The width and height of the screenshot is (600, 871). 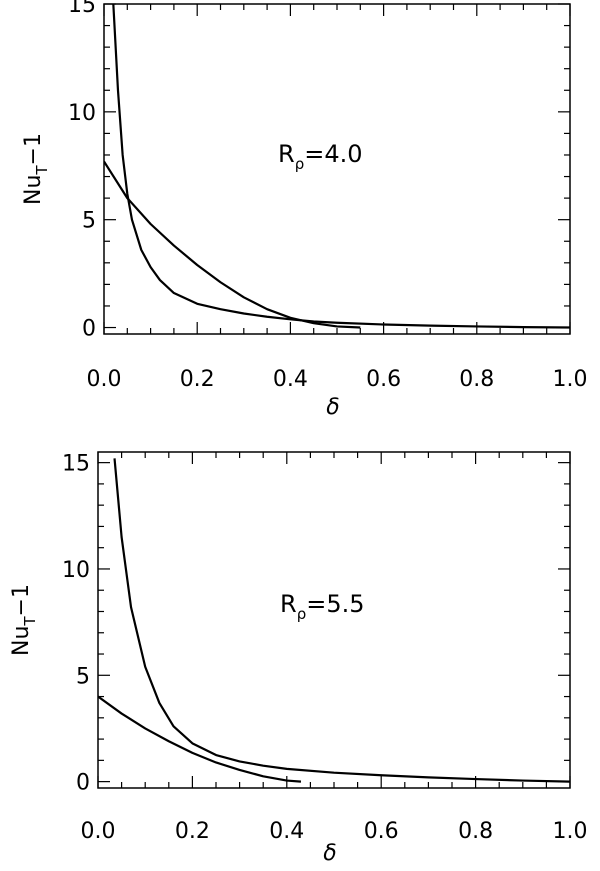 I want to click on annotation-r-rho: Rρ=4.0, so click(x=320, y=156).